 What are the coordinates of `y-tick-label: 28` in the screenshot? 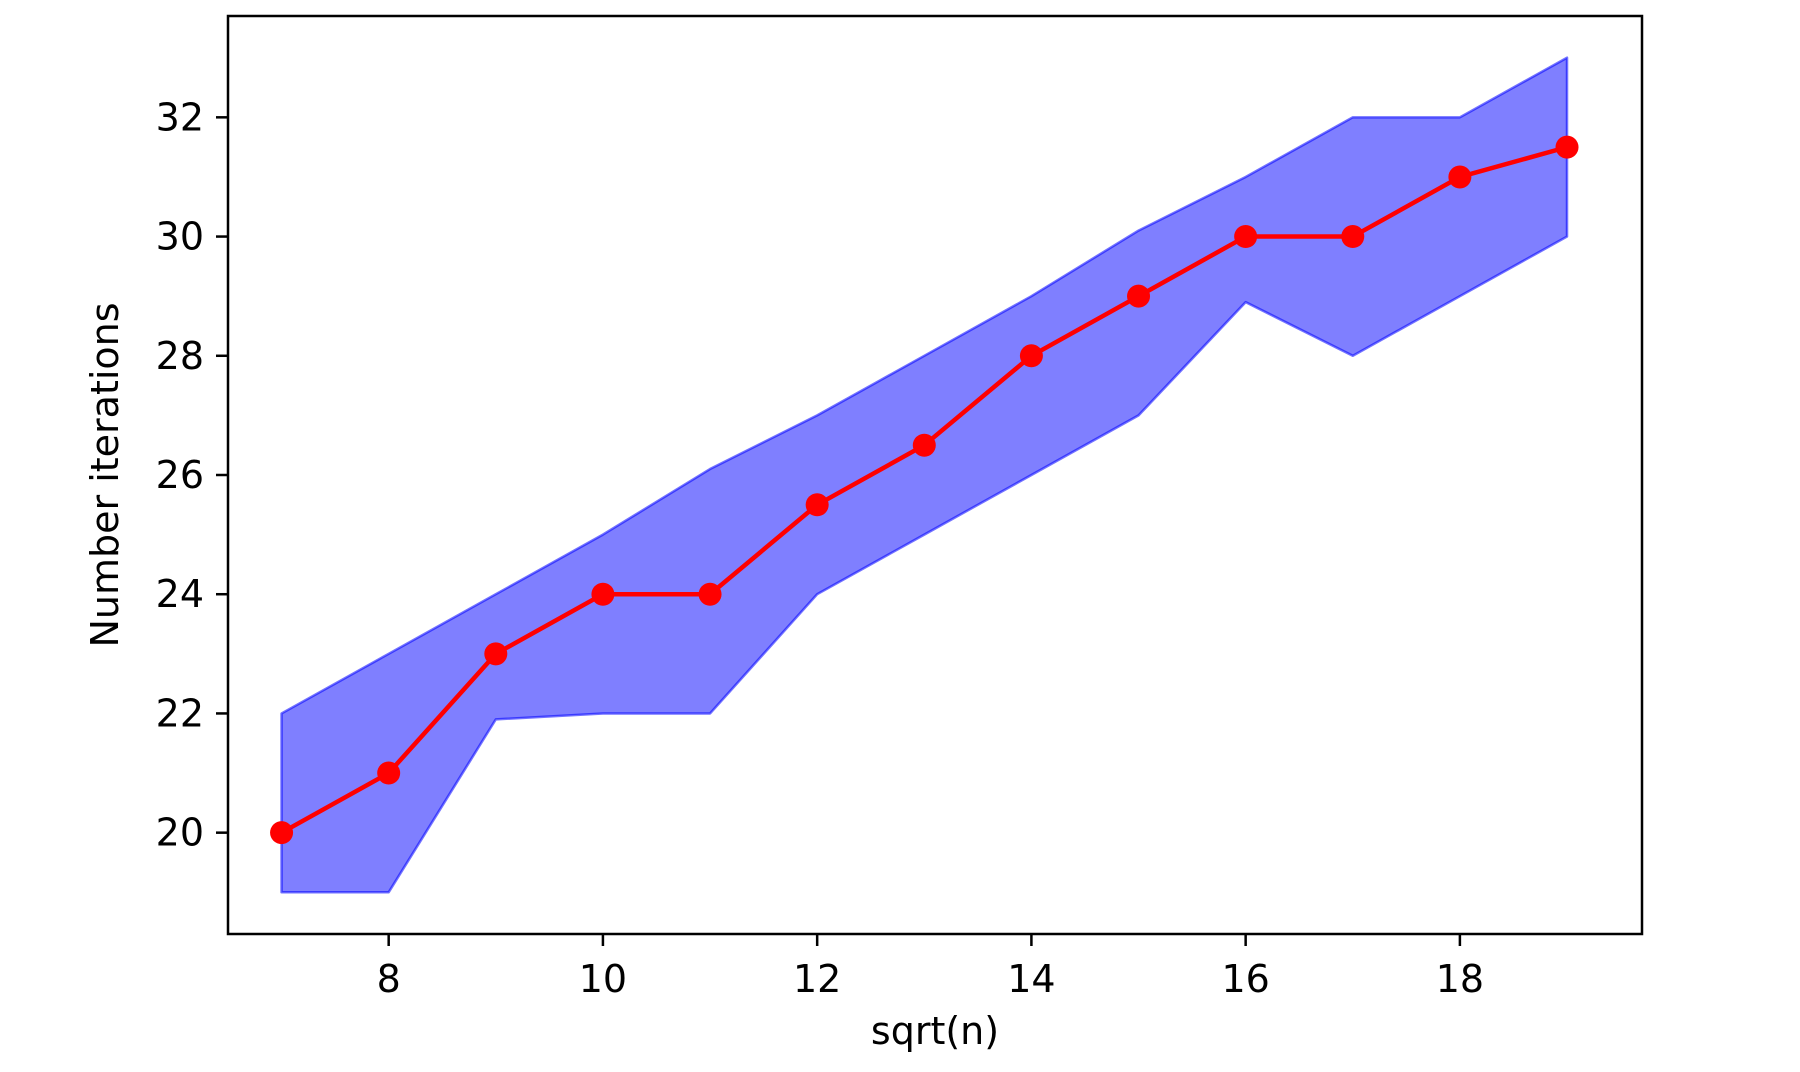 It's located at (180, 356).